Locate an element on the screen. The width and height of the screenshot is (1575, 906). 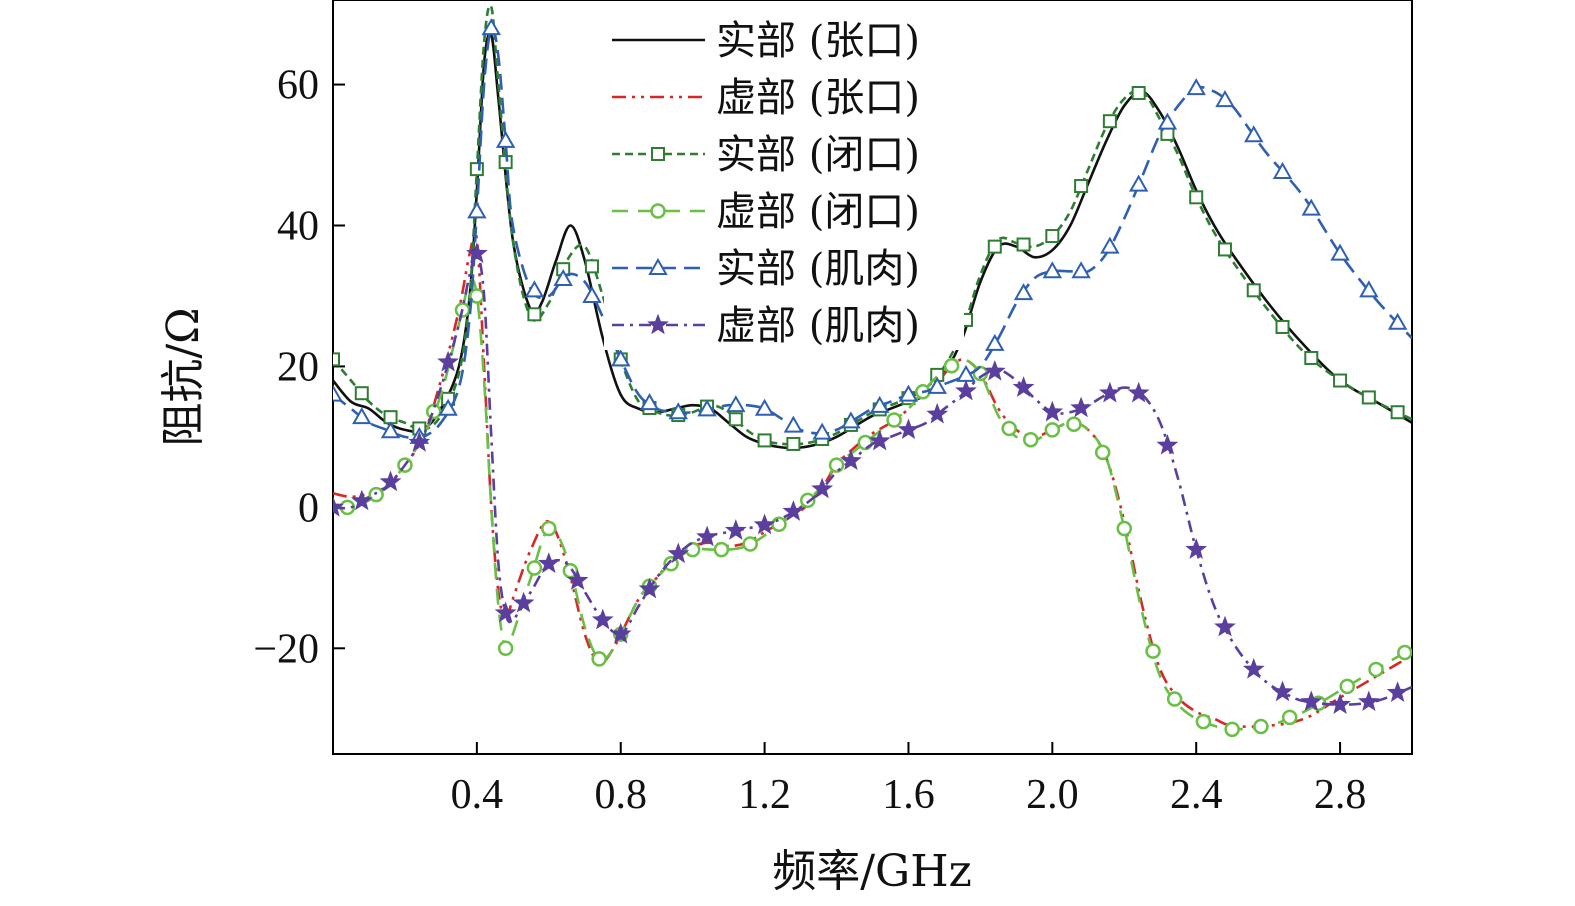
x-axis-label: 频率/GHz is located at coordinates (872, 871).